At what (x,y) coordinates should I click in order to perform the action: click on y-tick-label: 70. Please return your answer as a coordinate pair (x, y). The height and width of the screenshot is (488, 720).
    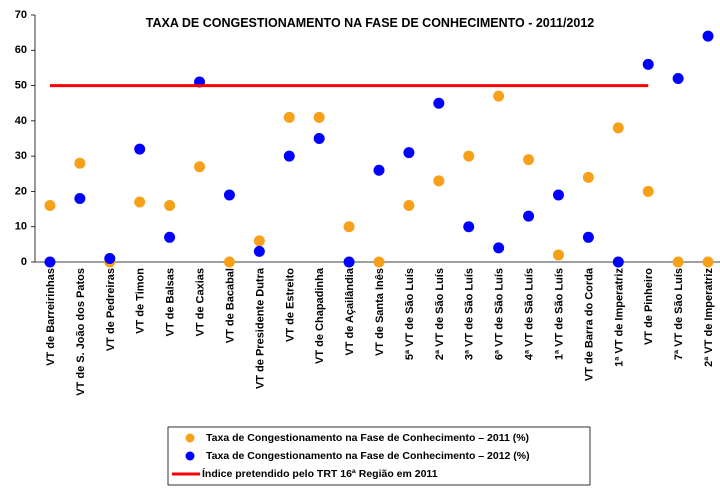
    Looking at the image, I should click on (21, 15).